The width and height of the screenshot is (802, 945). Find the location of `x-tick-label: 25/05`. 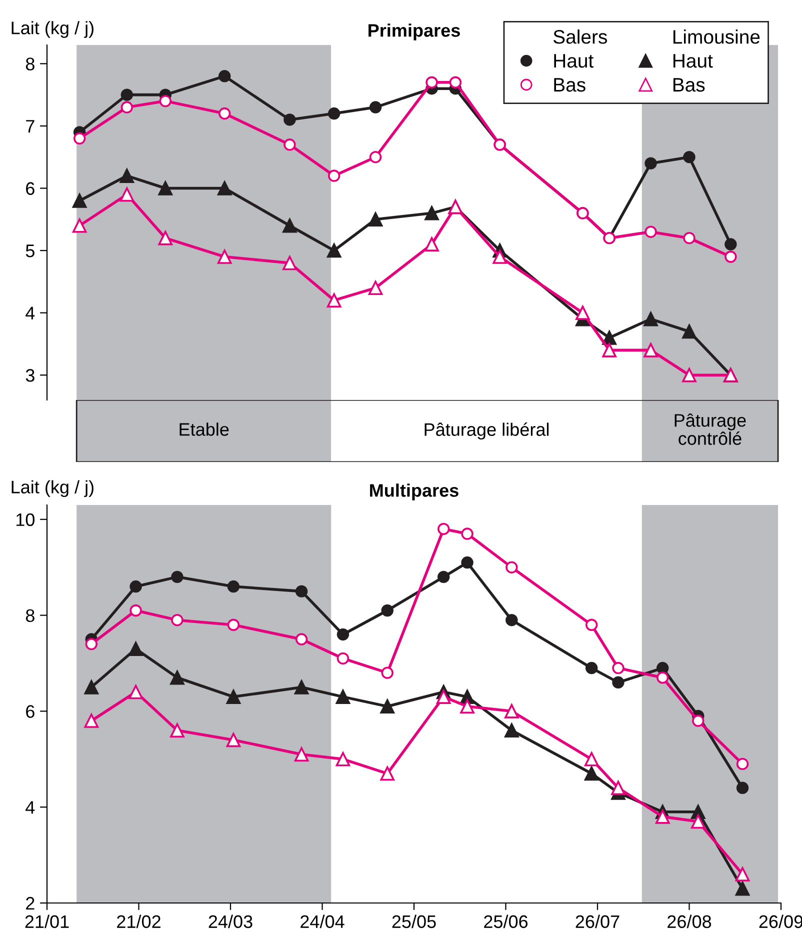

x-tick-label: 25/05 is located at coordinates (414, 921).